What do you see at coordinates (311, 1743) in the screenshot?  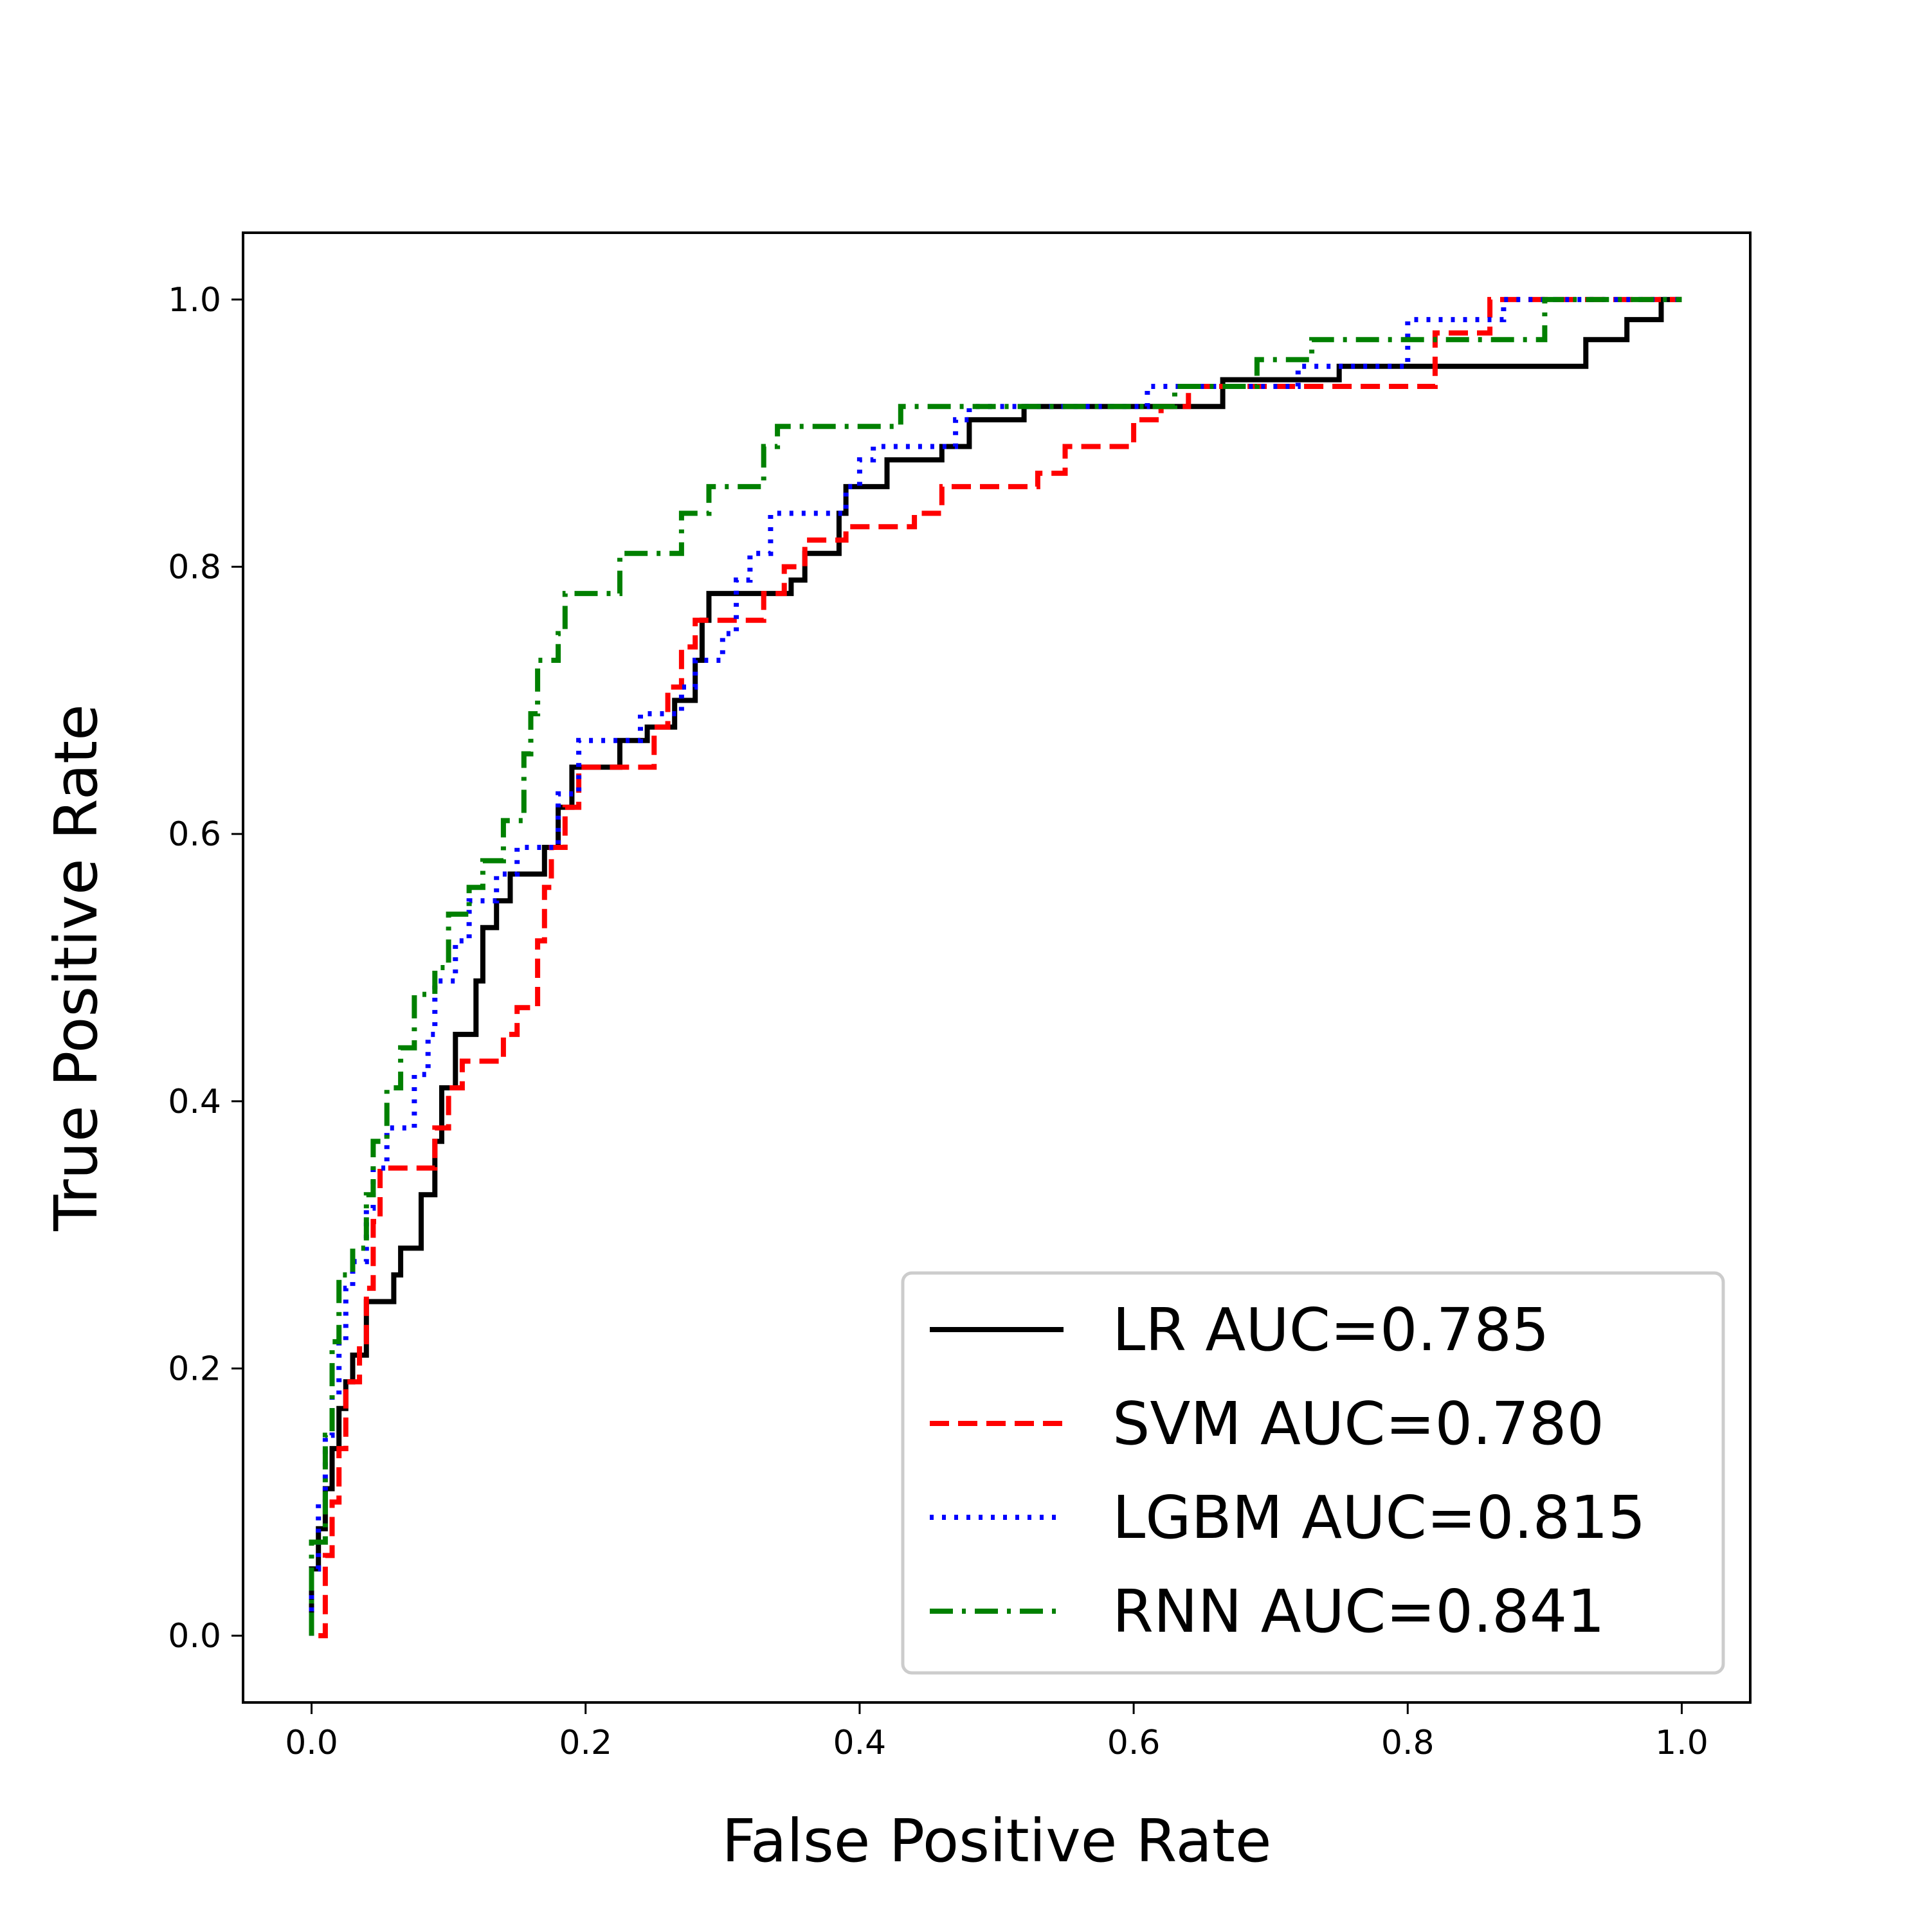 I see `x-tick-label: 0.0` at bounding box center [311, 1743].